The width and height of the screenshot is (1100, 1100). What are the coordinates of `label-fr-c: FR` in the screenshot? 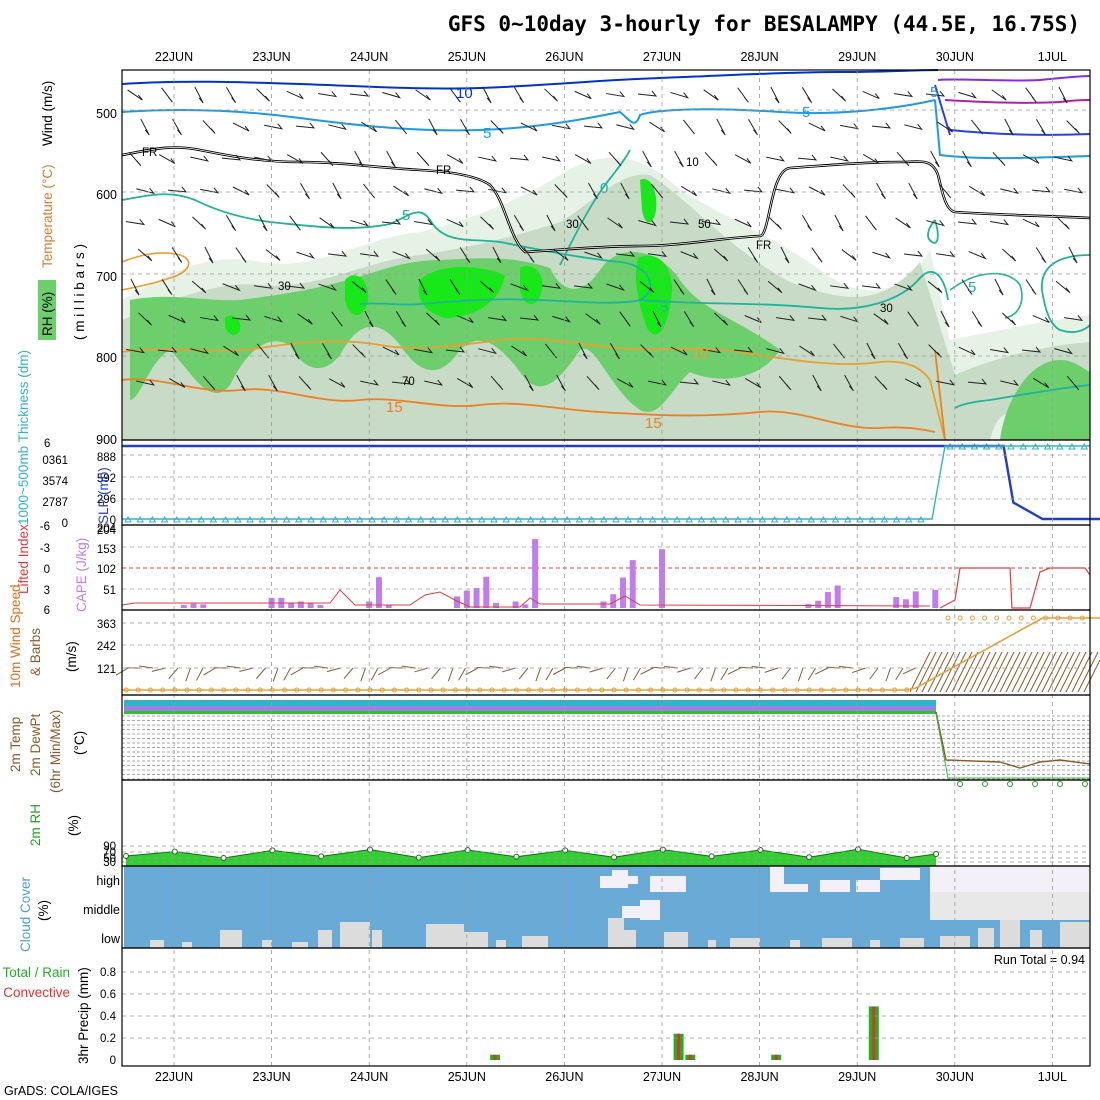 It's located at (763, 246).